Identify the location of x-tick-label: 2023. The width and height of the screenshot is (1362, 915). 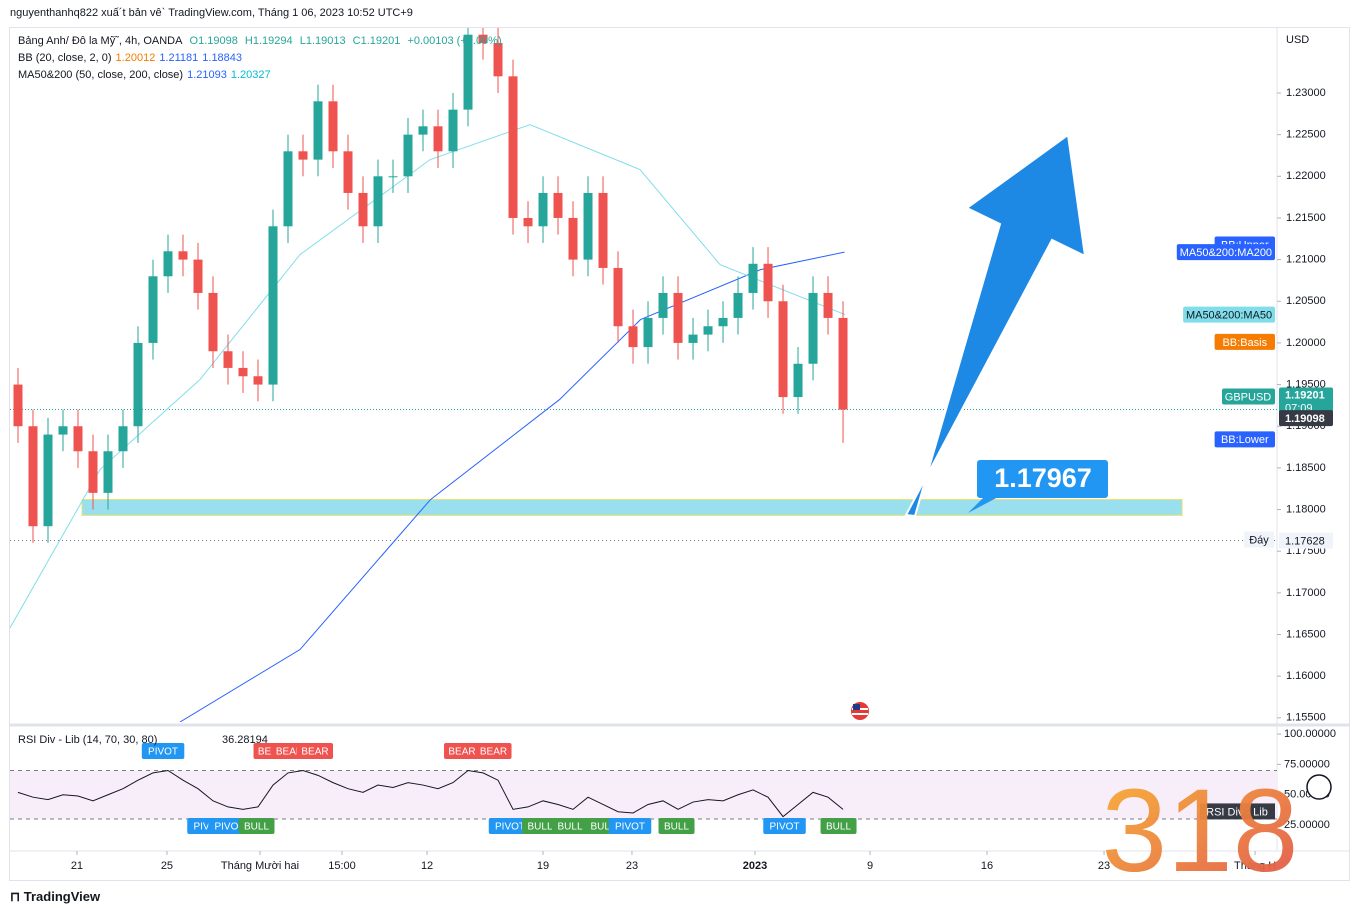
(755, 866).